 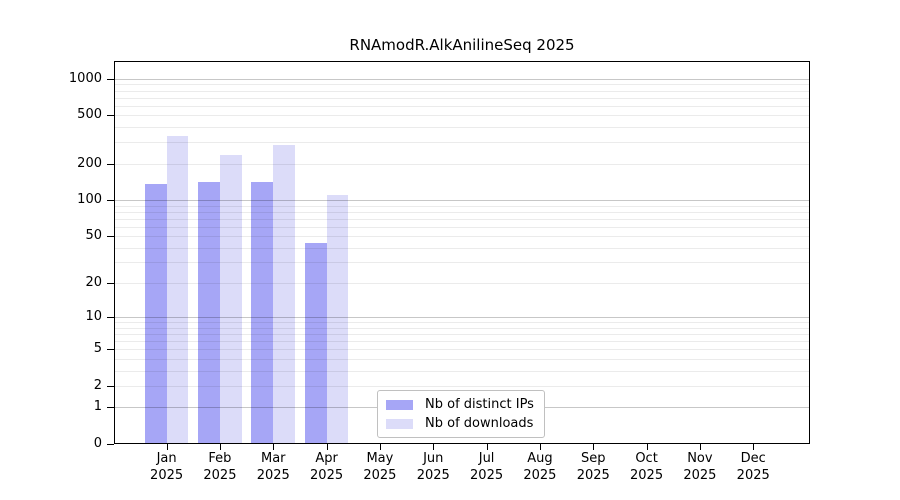 What do you see at coordinates (479, 404) in the screenshot?
I see `legend-label-distinct-ips: Nb of distinct IPs` at bounding box center [479, 404].